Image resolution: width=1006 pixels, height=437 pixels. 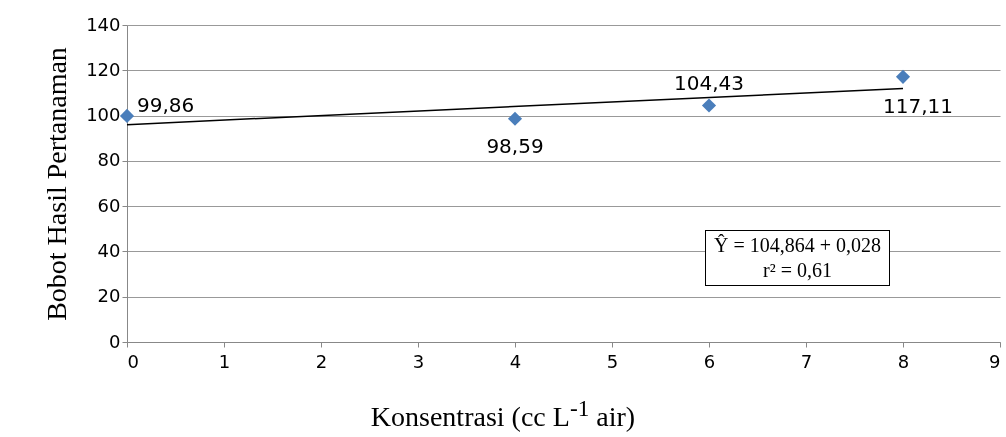 I want to click on annotation: r² = 0,61, so click(x=797, y=270).